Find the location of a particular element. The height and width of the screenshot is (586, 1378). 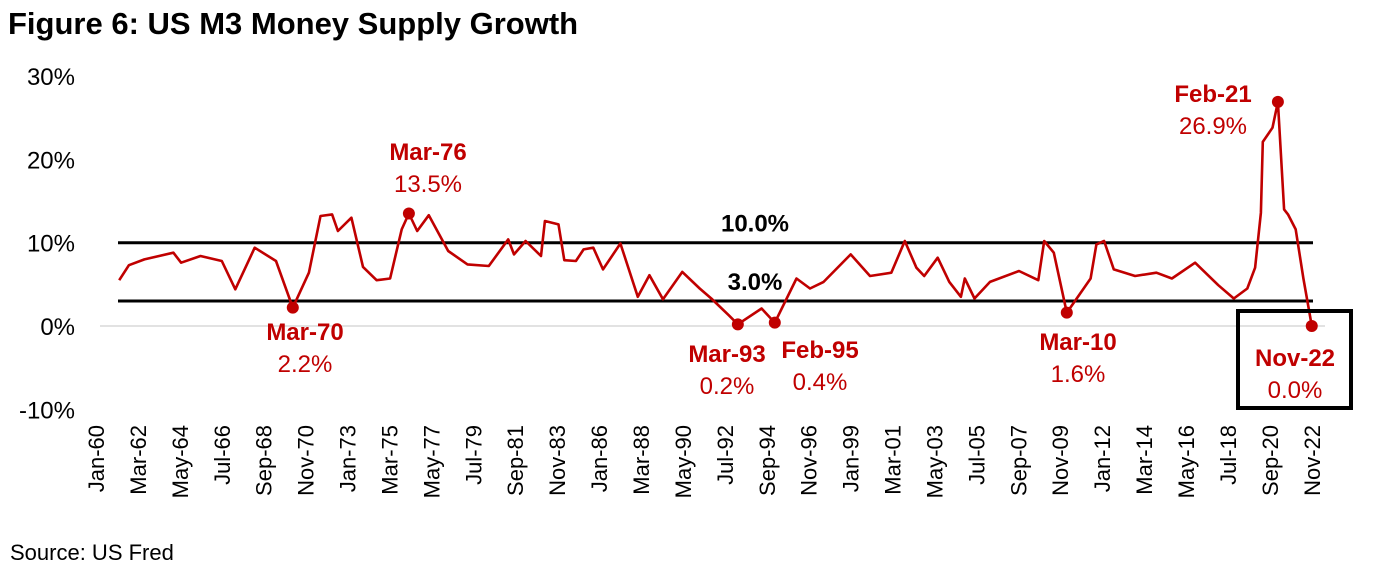

y-tick-label: 20% is located at coordinates (51, 160).